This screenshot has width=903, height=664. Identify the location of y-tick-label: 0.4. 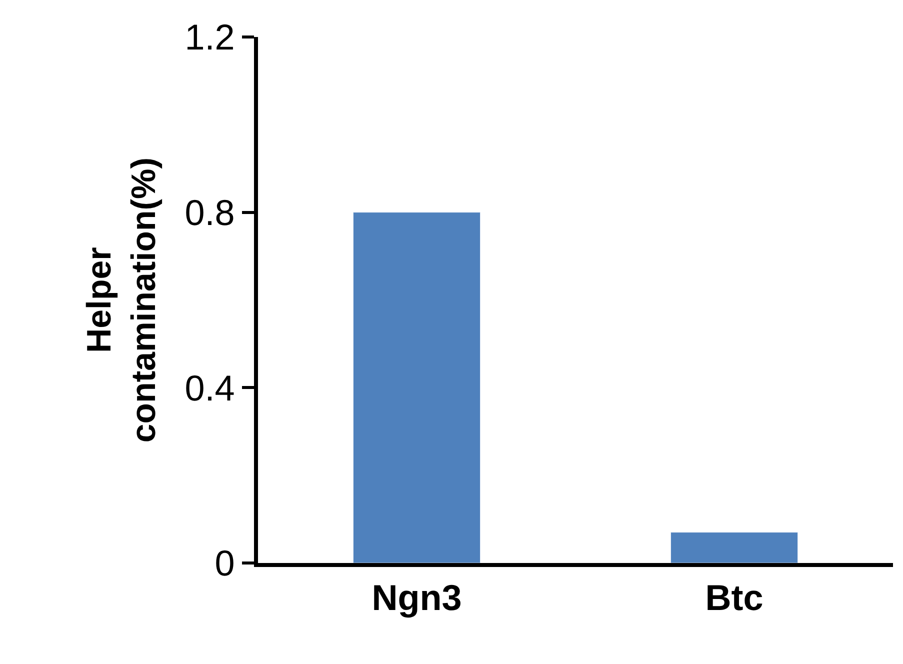
(209, 387).